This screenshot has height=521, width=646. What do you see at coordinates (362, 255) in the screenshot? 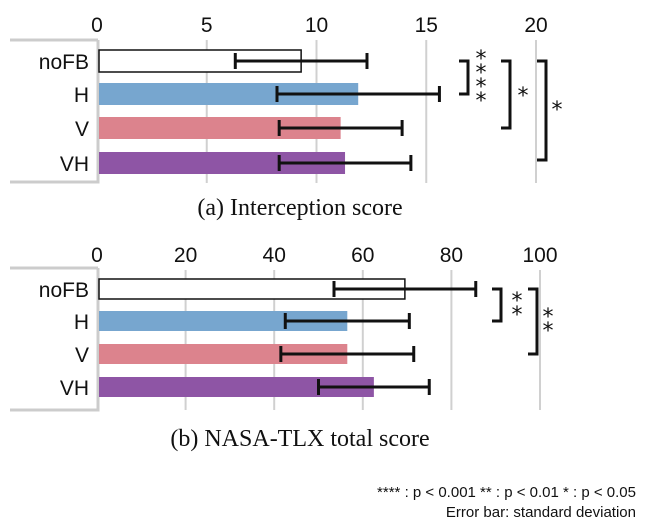
I see `tick-label-b-60: 60` at bounding box center [362, 255].